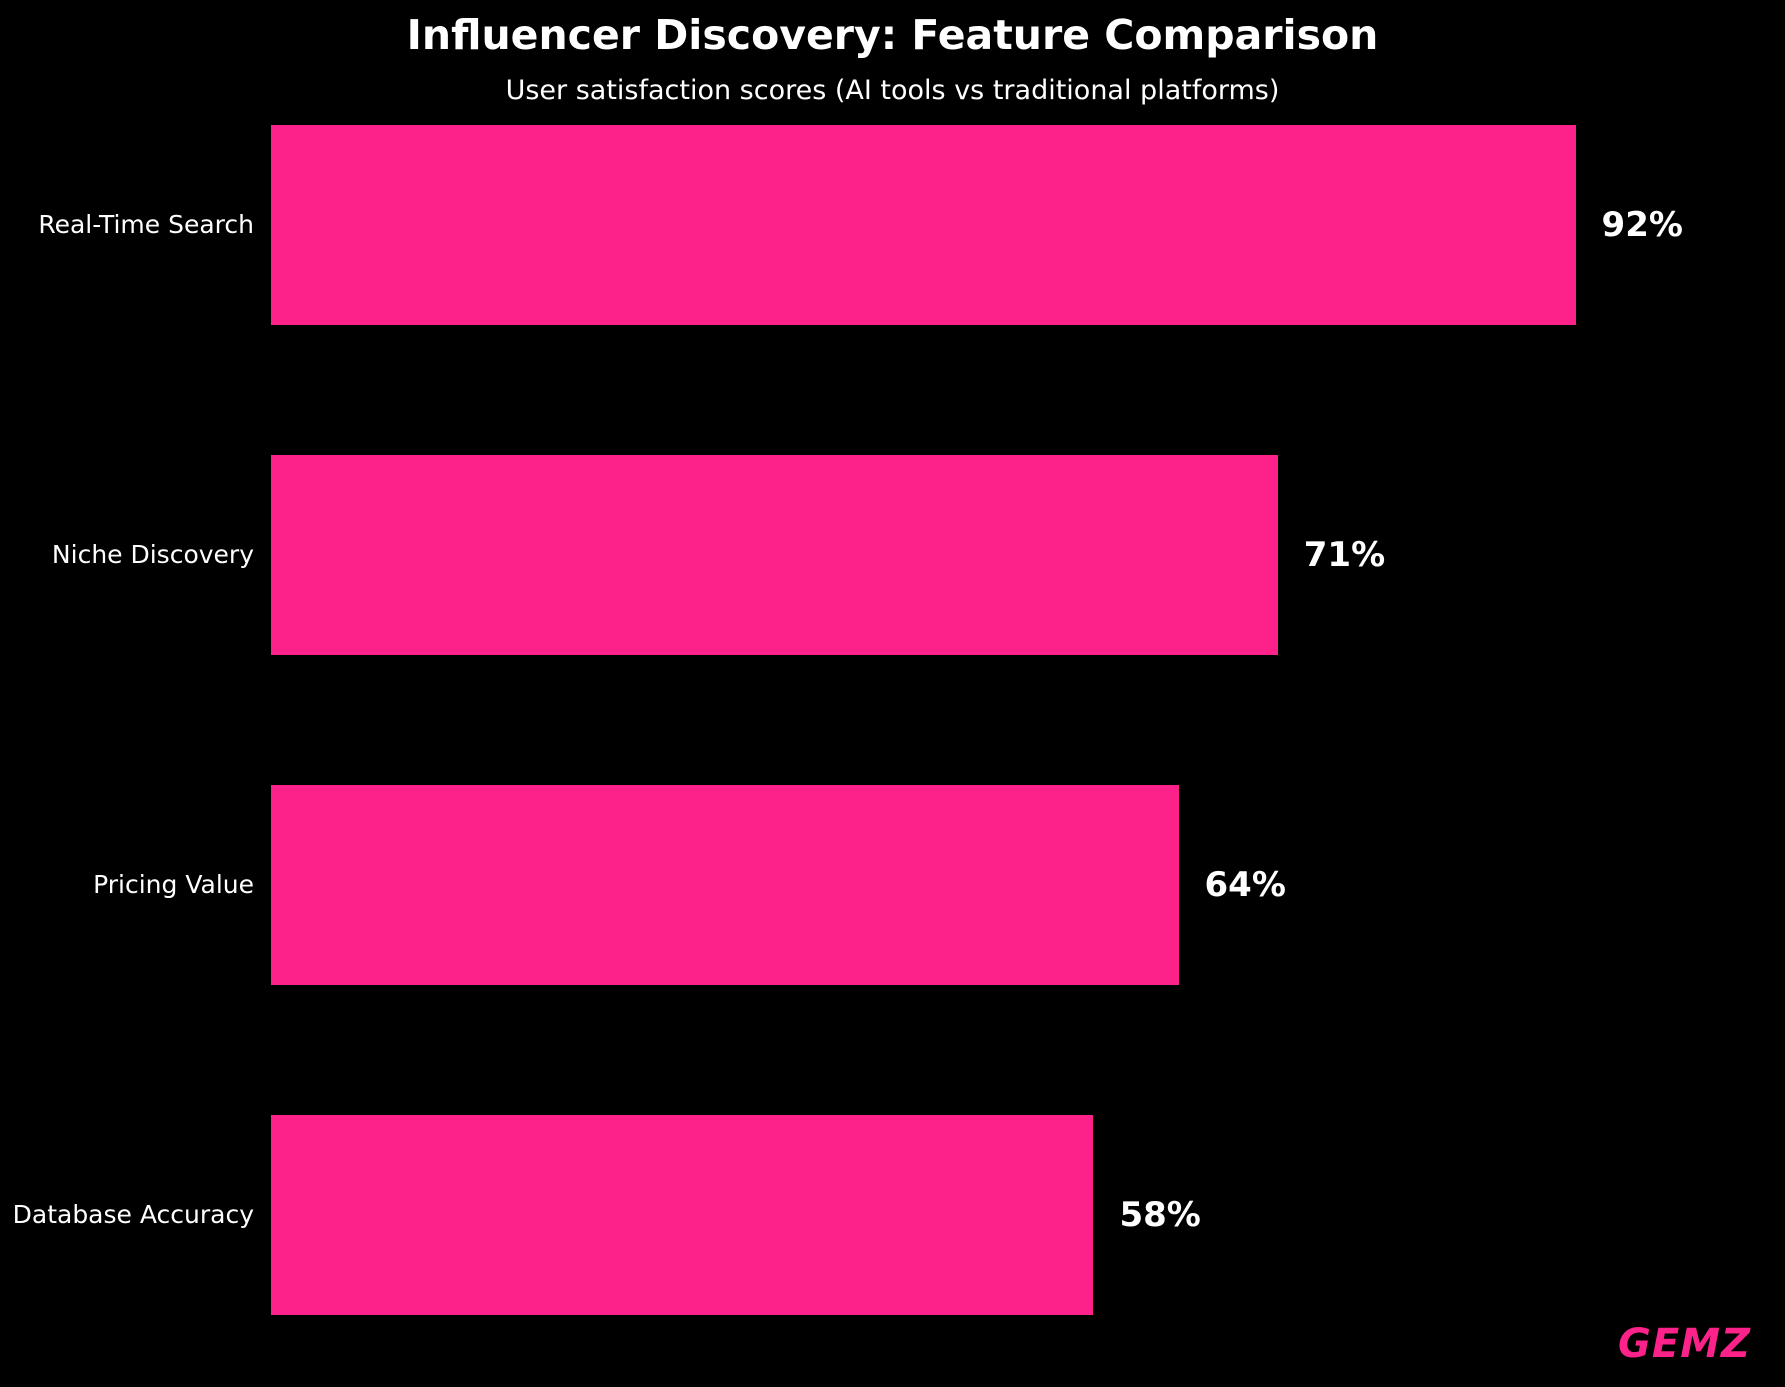 This screenshot has width=1785, height=1387. What do you see at coordinates (133, 1214) in the screenshot?
I see `category-label: Database Accuracy` at bounding box center [133, 1214].